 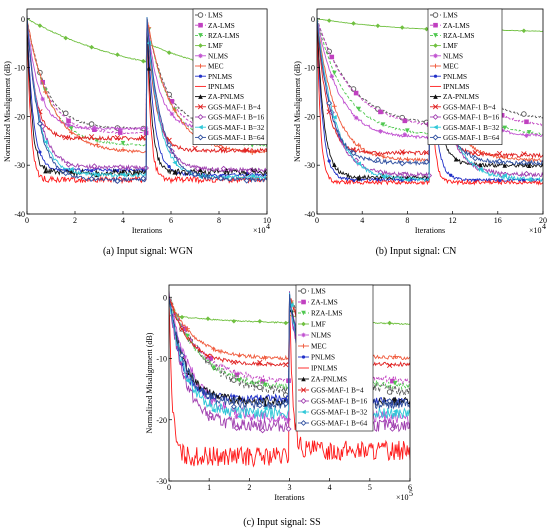 I want to click on legend-label: ZA-PNLMS, so click(x=226, y=97).